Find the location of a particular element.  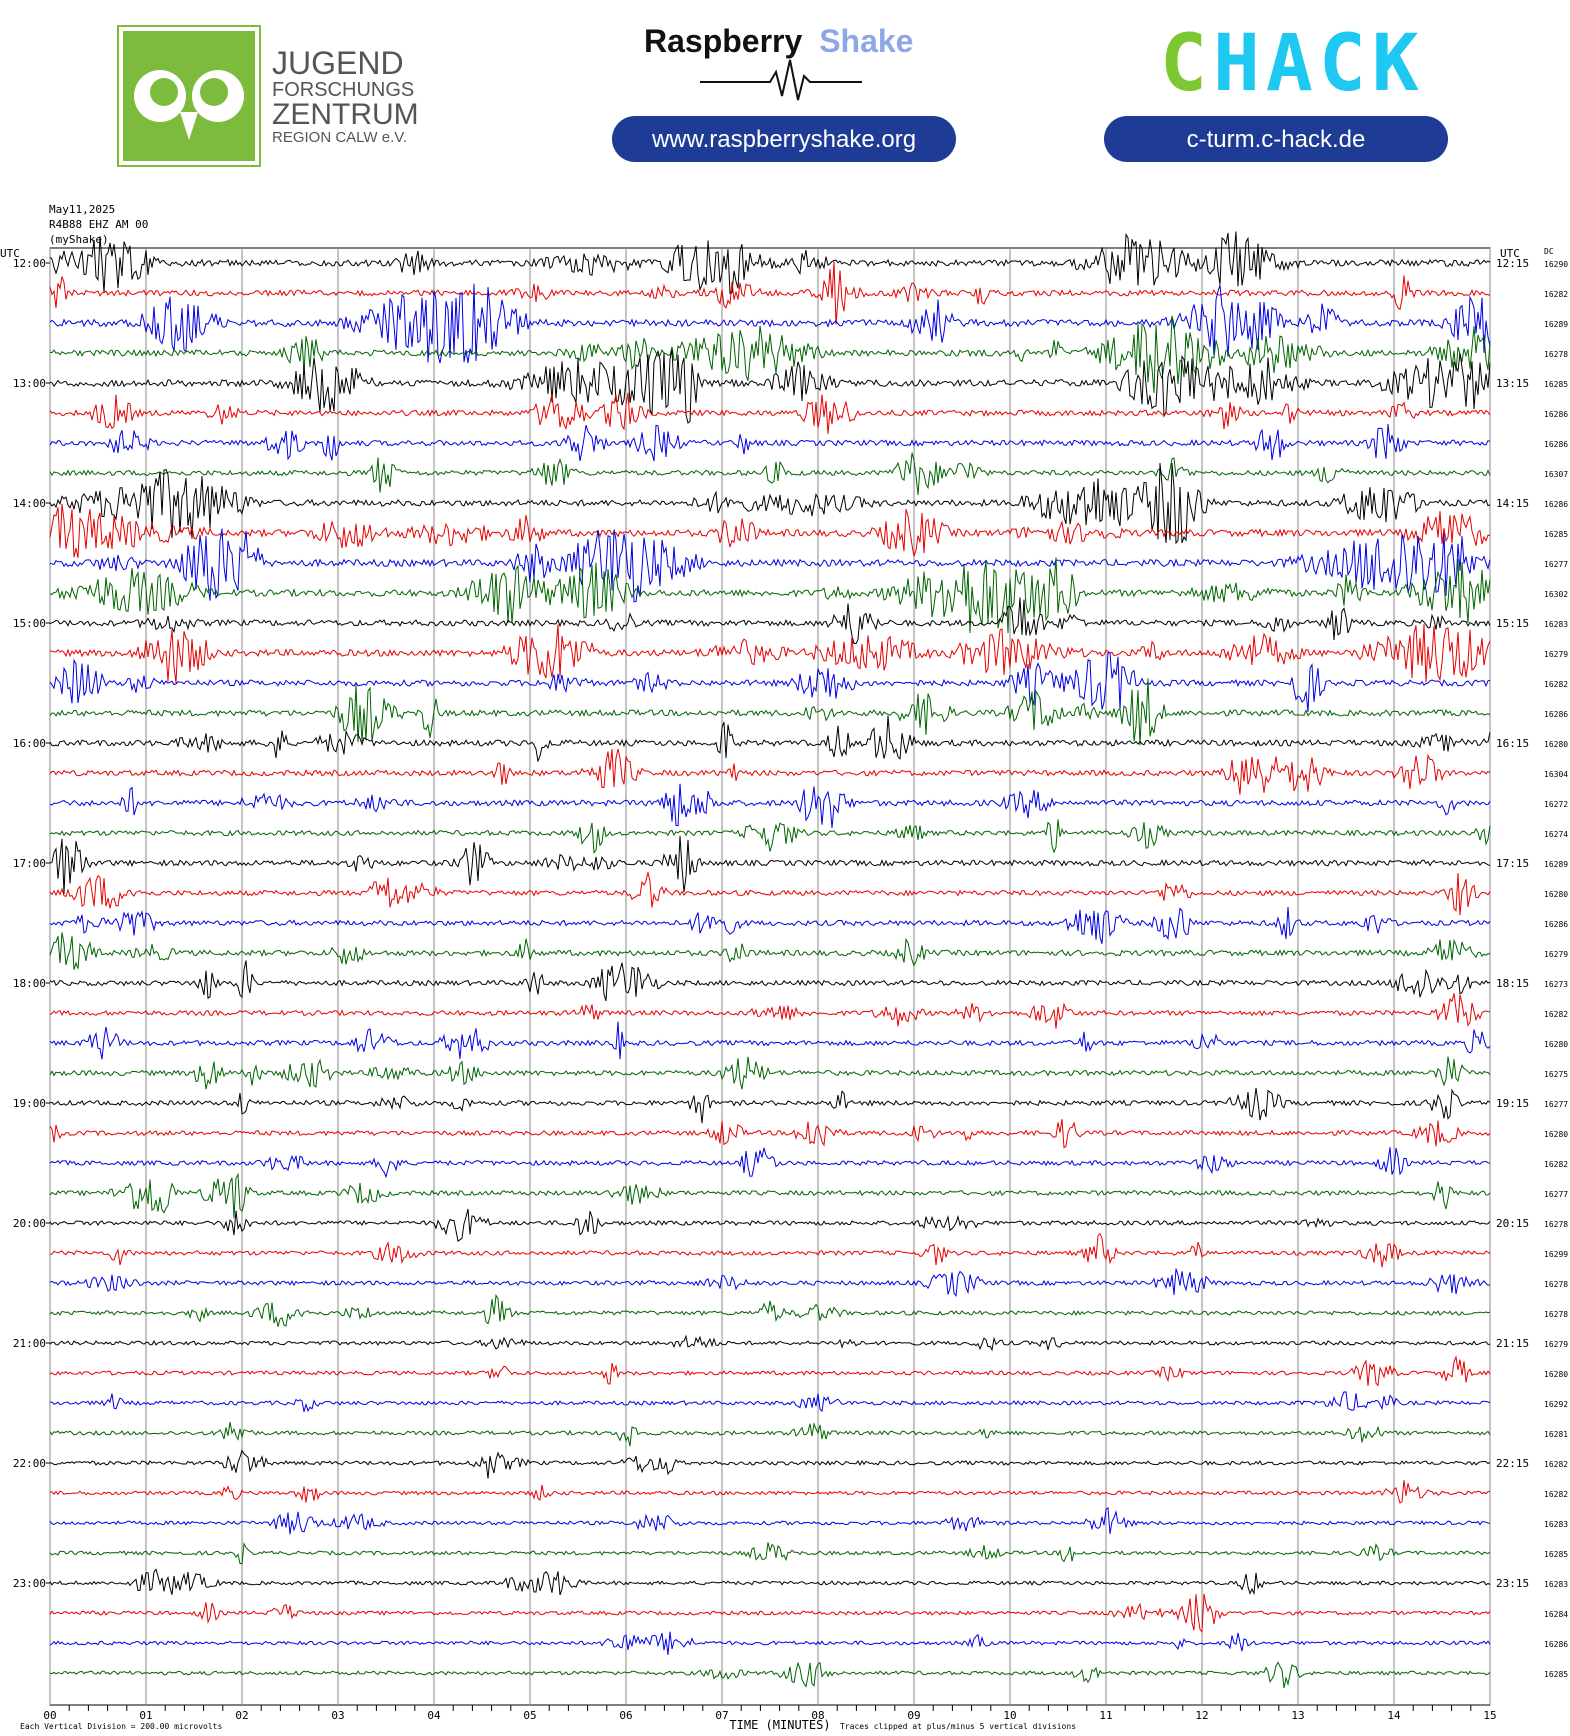

hour-label-left: 14:00 is located at coordinates (29, 503).